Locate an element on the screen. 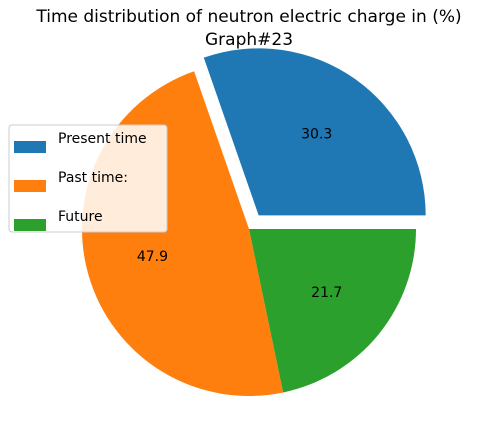 This screenshot has height=437, width=490. legend-label: Future is located at coordinates (80, 217).